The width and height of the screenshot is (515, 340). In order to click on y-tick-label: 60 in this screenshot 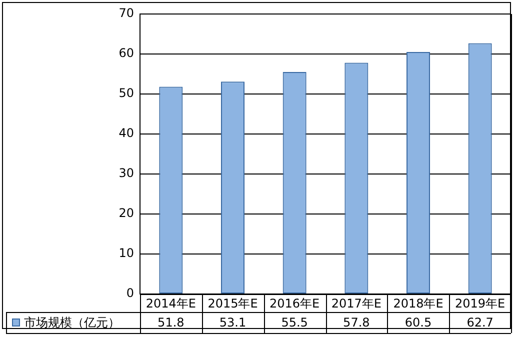, I will do `click(126, 53)`.